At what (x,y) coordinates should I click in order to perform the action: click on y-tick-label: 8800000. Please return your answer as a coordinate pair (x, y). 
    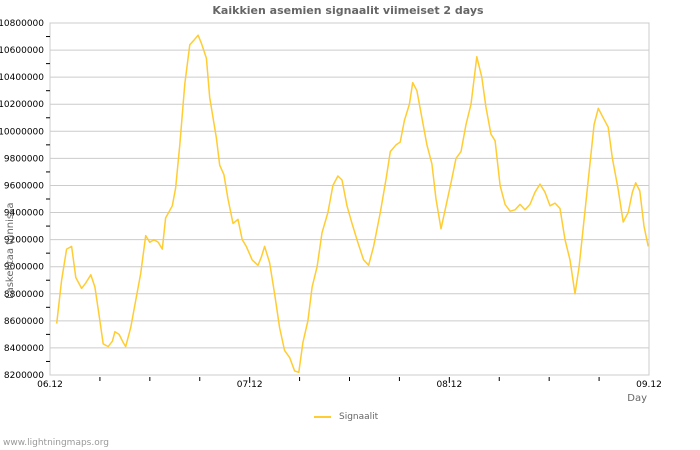
    Looking at the image, I should click on (24, 295).